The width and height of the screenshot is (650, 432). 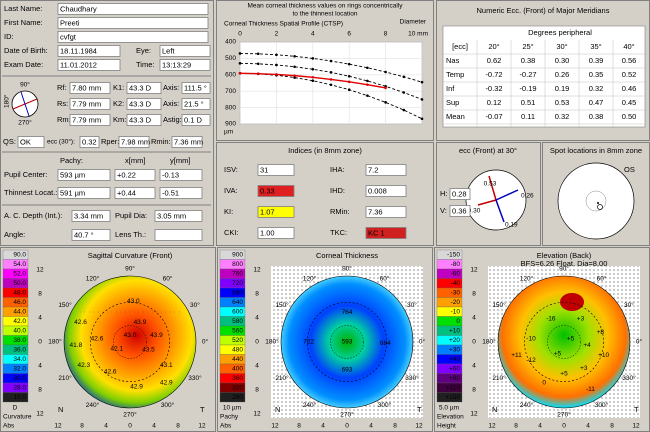 I want to click on scale-label: 48.0, so click(x=19, y=292).